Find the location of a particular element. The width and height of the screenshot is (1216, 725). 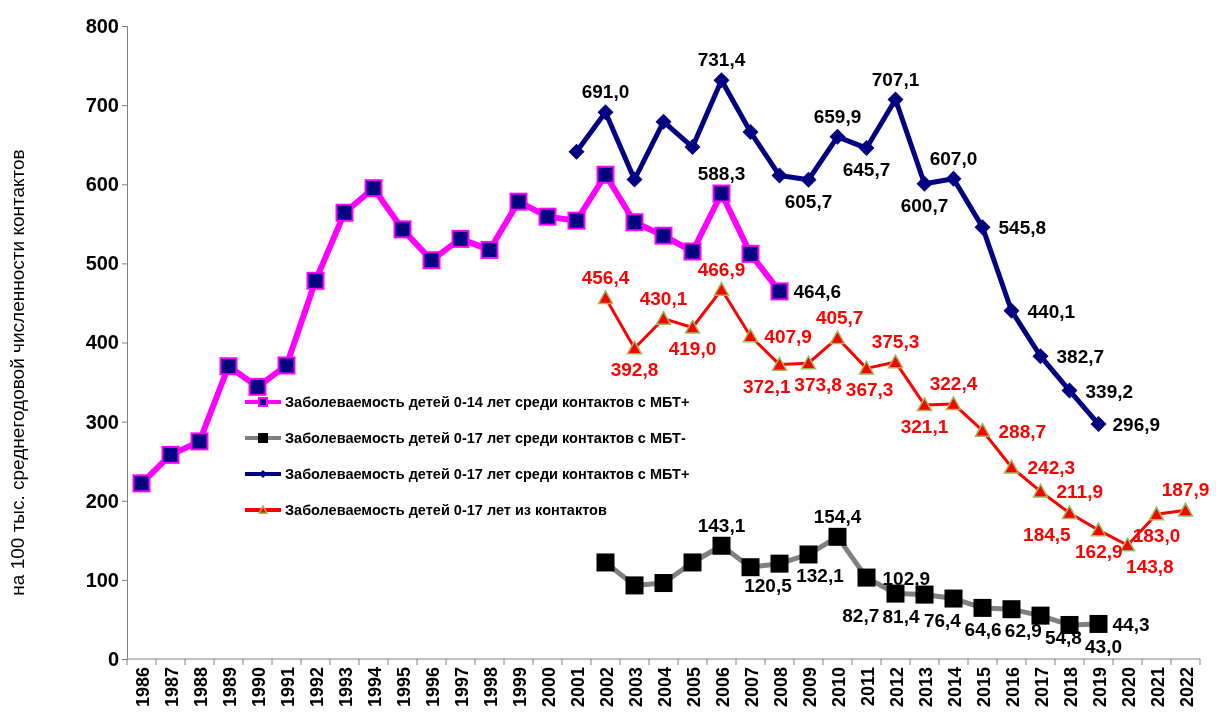

legend-label: Заболеваемость детей 0-14 лет среди контактов с МБТ+ is located at coordinates (487, 402).